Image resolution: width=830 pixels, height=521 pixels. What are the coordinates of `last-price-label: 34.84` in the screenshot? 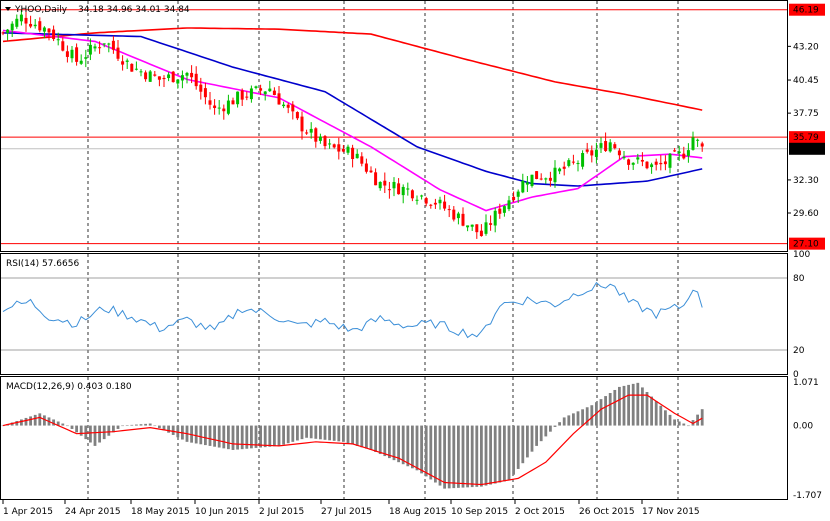 It's located at (806, 150).